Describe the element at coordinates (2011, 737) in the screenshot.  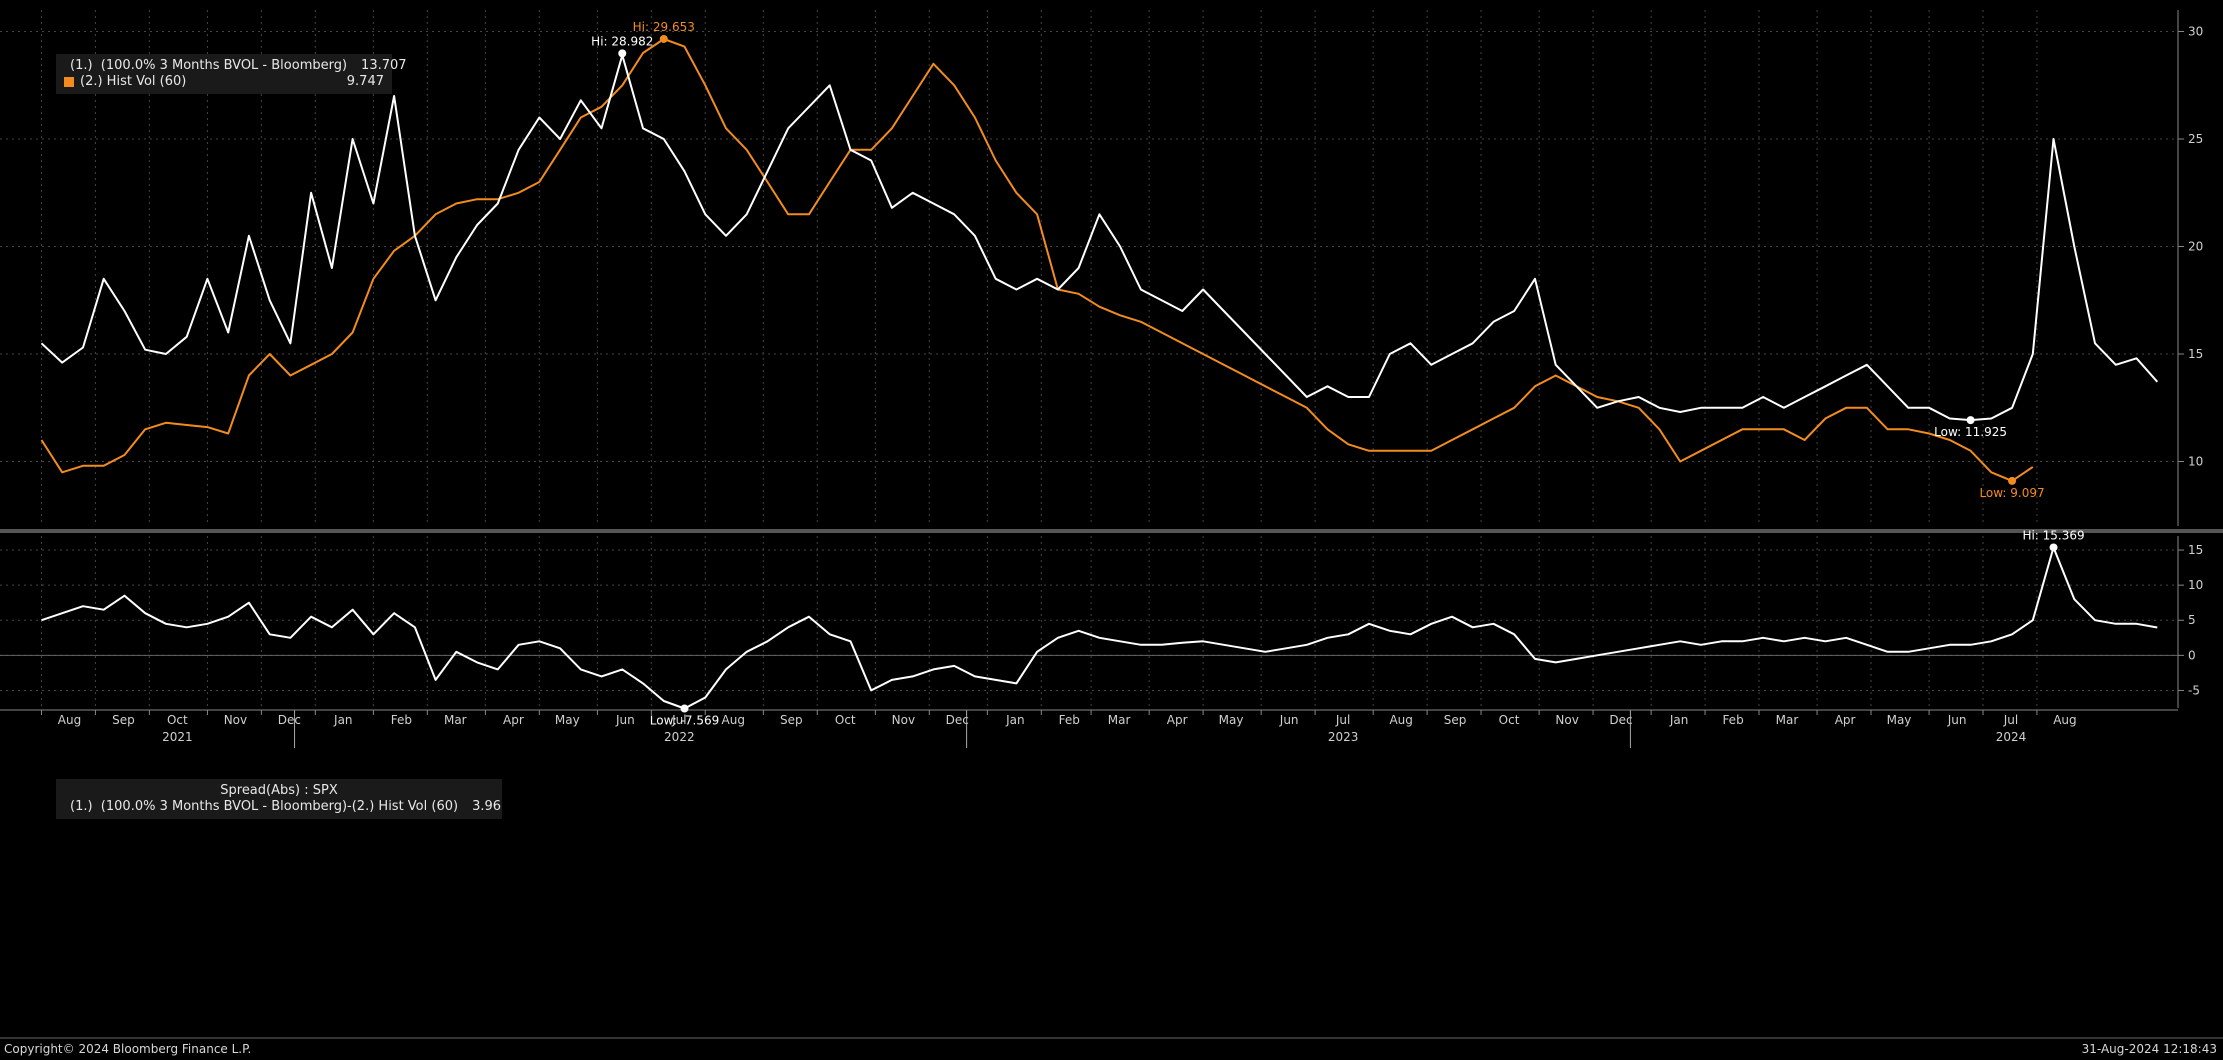
I see `year-label-3: 2024` at that location.